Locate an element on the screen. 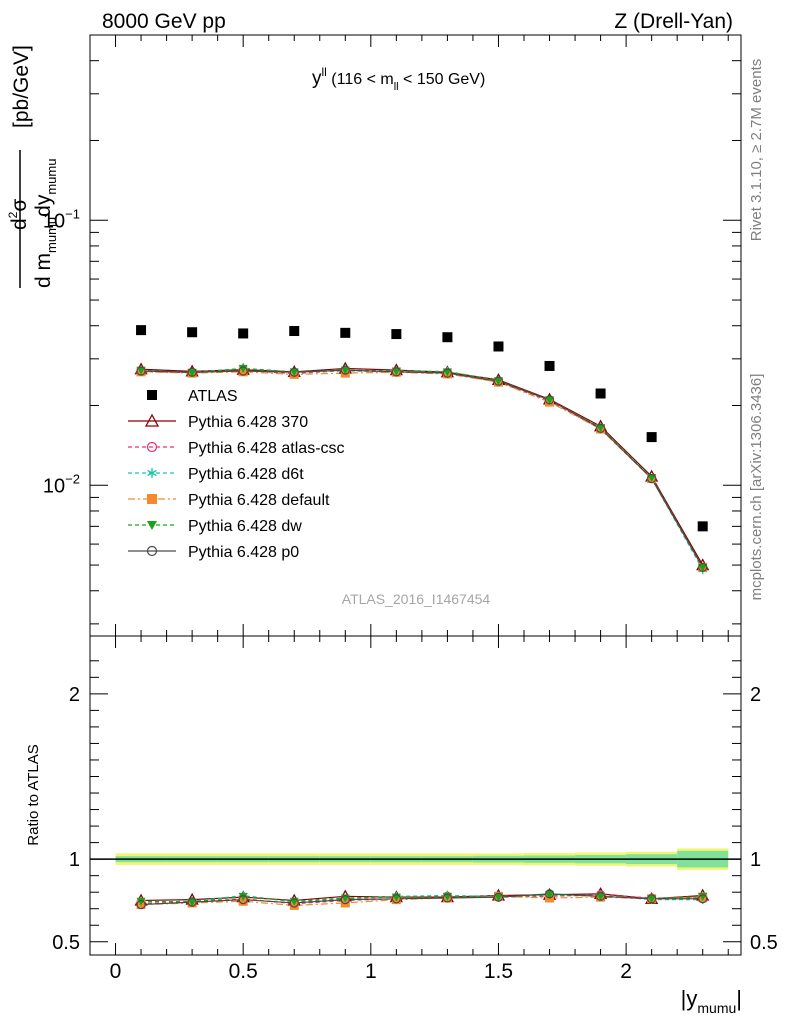 This screenshot has height=1024, width=786. y-tick-label-exp: −1 is located at coordinates (72, 213).